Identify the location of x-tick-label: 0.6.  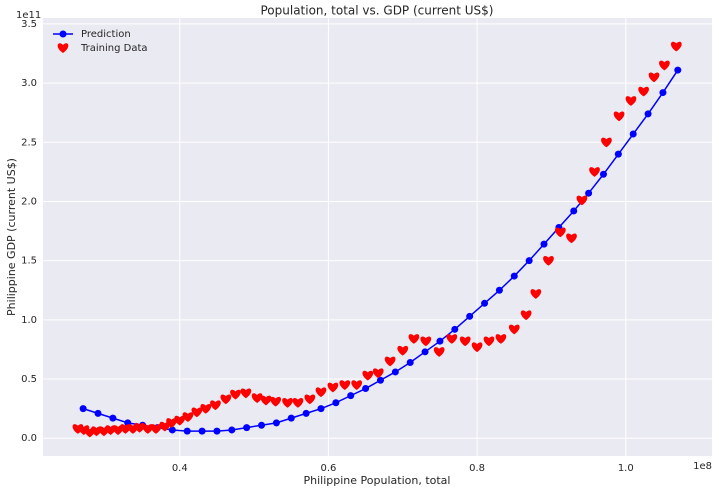
(328, 468).